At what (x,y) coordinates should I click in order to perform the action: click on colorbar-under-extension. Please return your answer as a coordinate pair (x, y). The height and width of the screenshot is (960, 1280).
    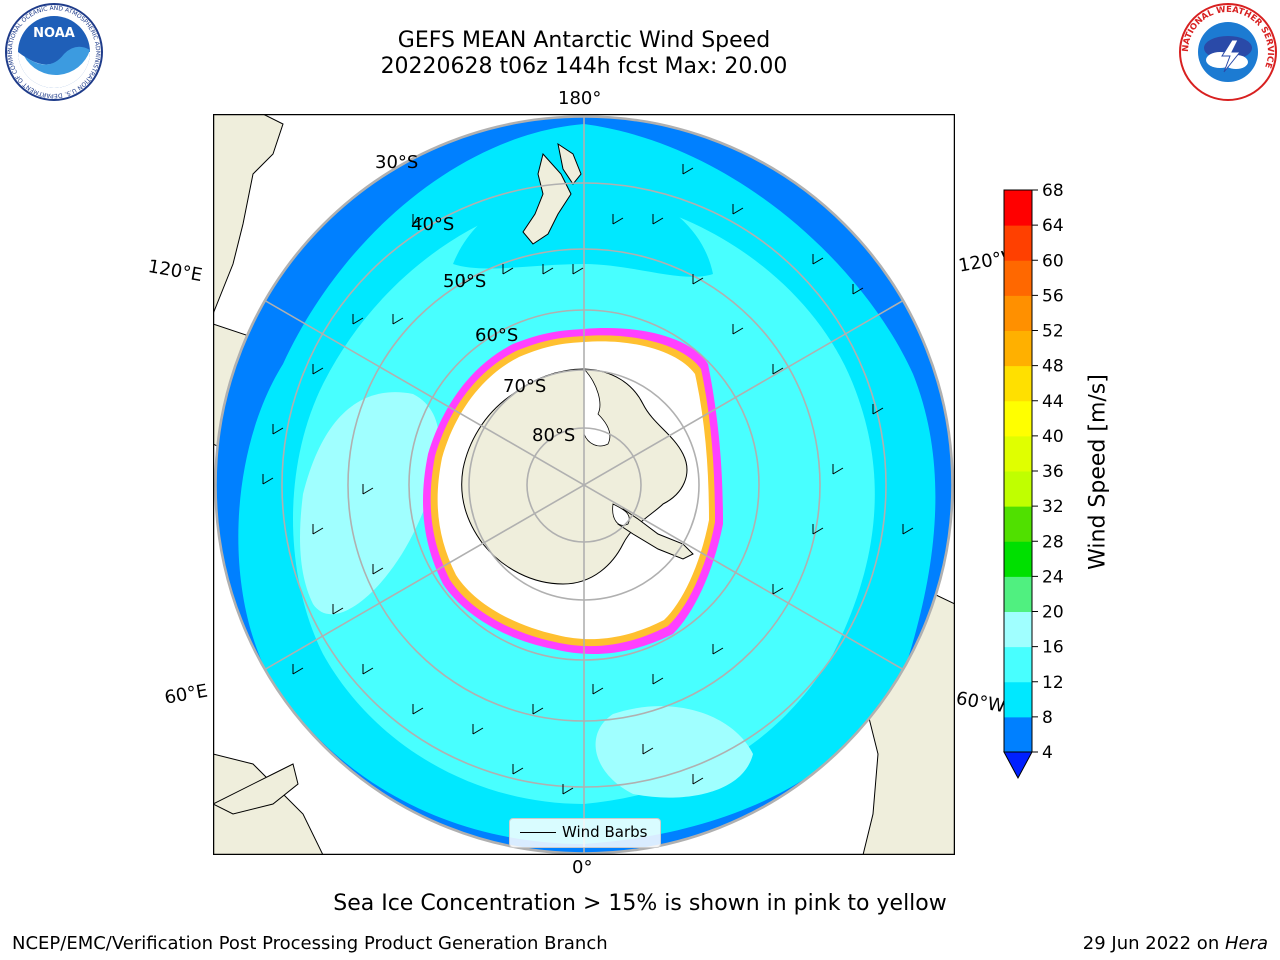
    Looking at the image, I should click on (1018, 765).